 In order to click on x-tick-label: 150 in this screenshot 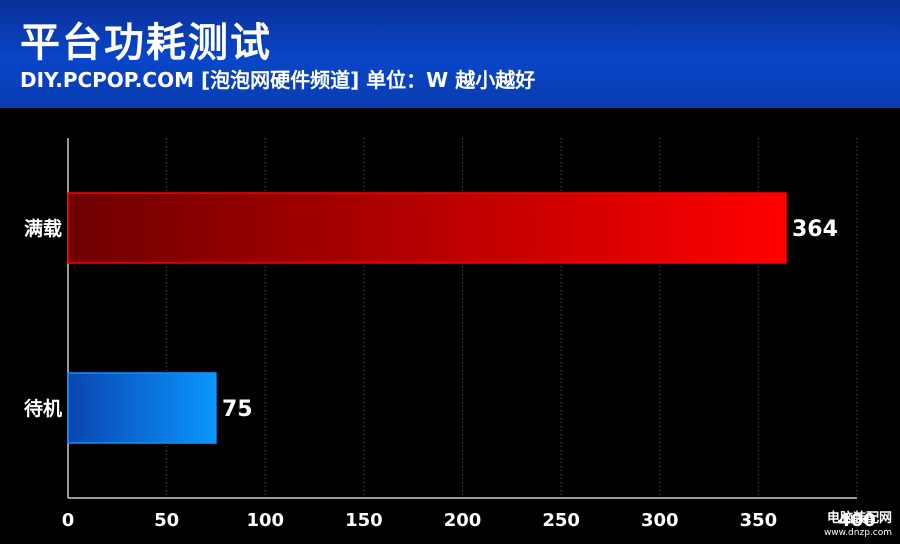, I will do `click(364, 520)`.